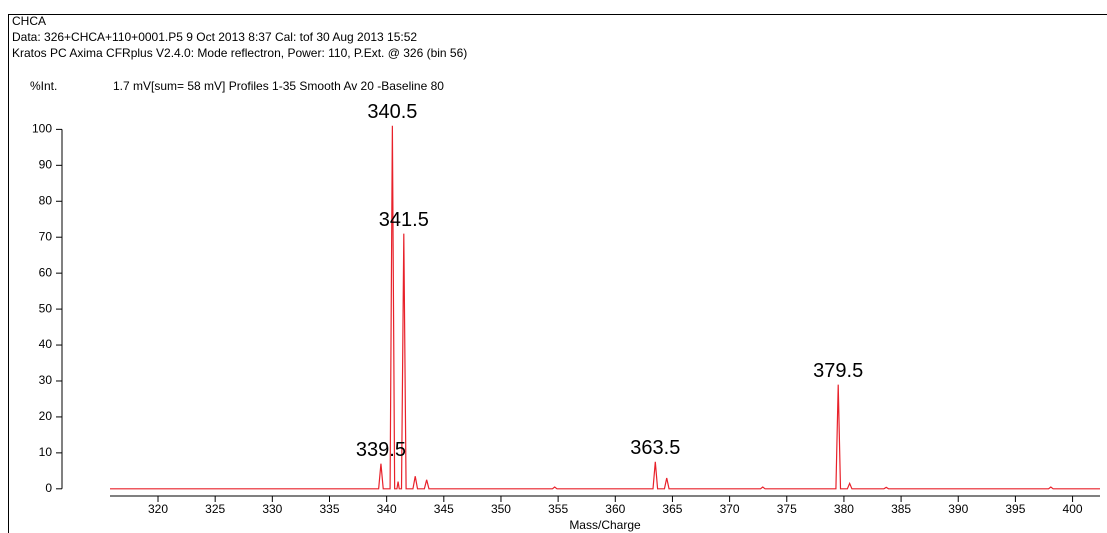 The image size is (1107, 533). What do you see at coordinates (387, 509) in the screenshot?
I see `x-tick-label: 340` at bounding box center [387, 509].